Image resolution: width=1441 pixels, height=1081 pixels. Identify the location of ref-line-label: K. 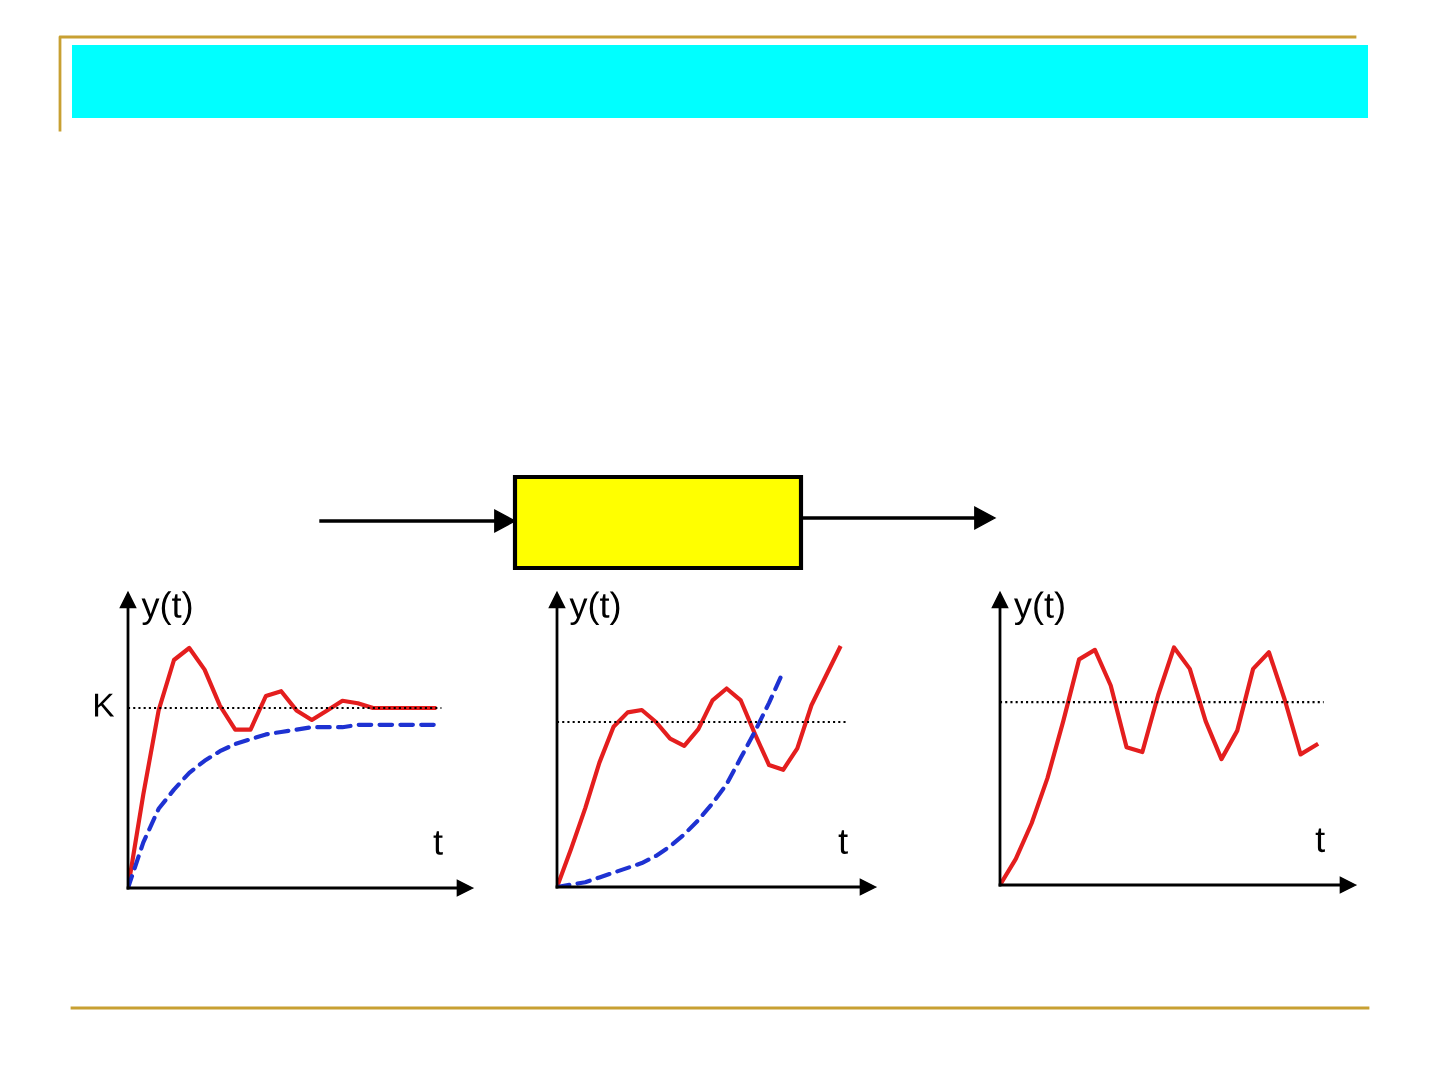
(105, 705).